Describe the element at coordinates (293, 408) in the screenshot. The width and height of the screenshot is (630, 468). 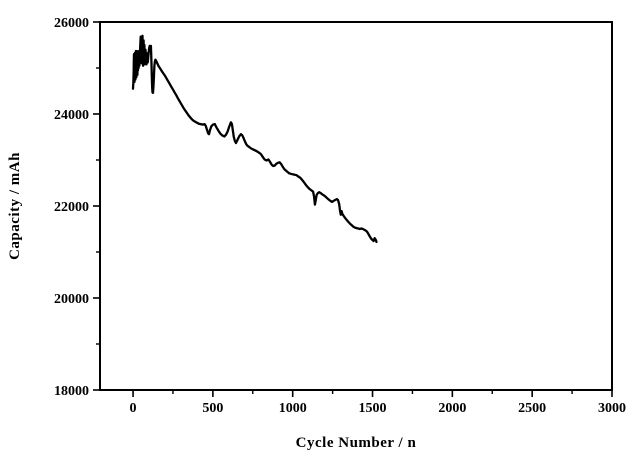
I see `x-tick-label: 1000` at that location.